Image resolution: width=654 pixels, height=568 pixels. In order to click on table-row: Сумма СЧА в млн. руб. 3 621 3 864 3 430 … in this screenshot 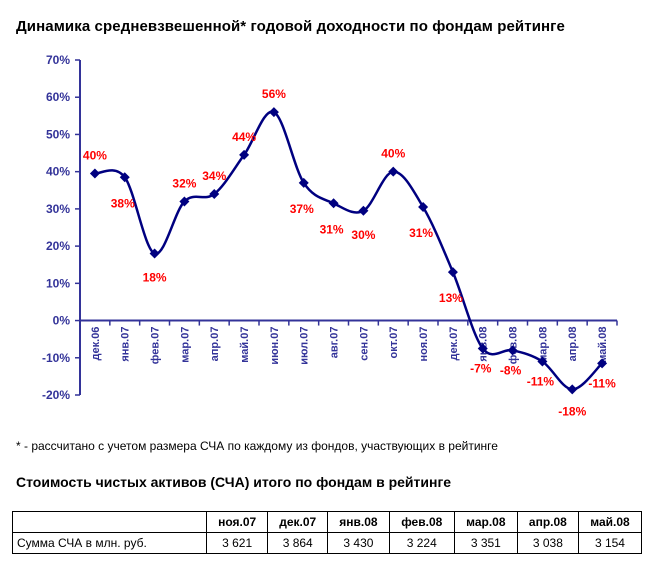, I will do `click(327, 543)`.